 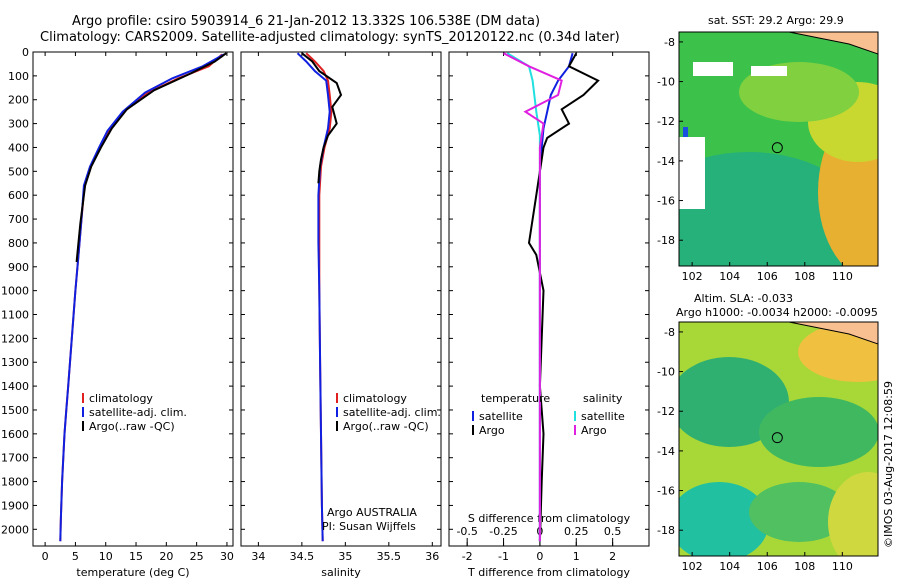 I want to click on x-tick-label: -1, so click(x=503, y=556).